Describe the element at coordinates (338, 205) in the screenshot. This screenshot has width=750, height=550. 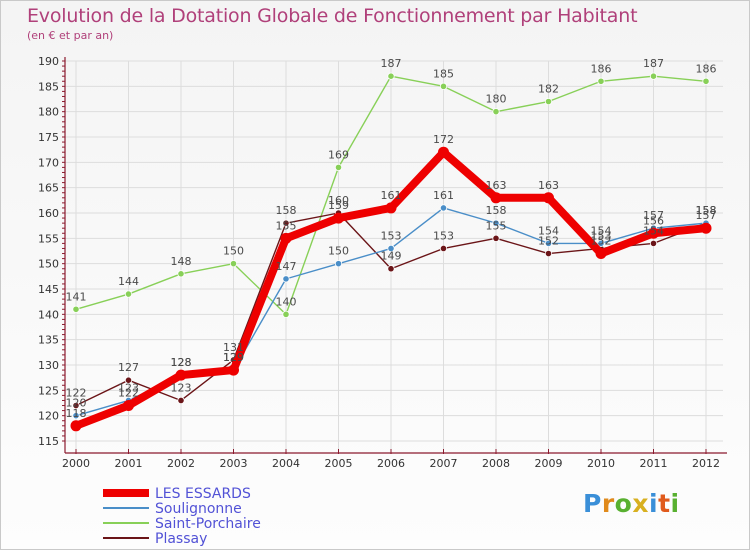
I see `data-label: 159` at that location.